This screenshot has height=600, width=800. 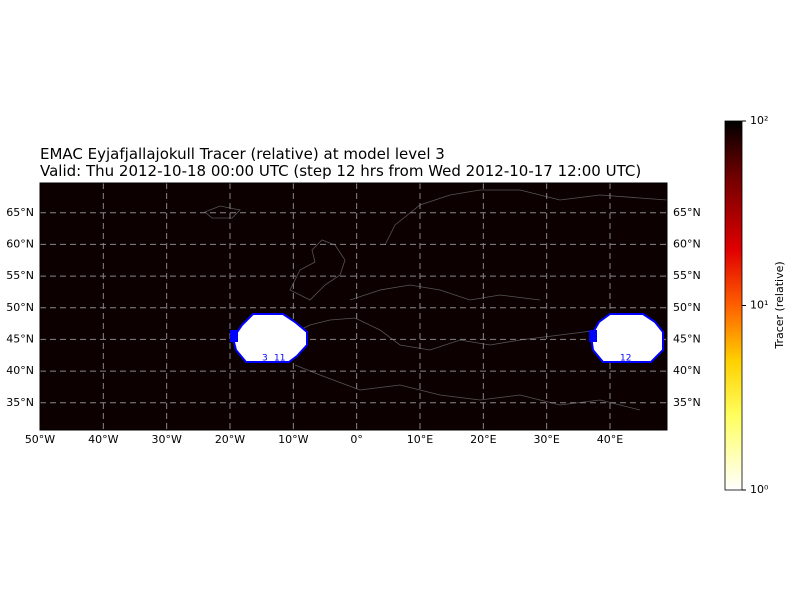 I want to click on lon-tick-label: 50°W, so click(x=40, y=439).